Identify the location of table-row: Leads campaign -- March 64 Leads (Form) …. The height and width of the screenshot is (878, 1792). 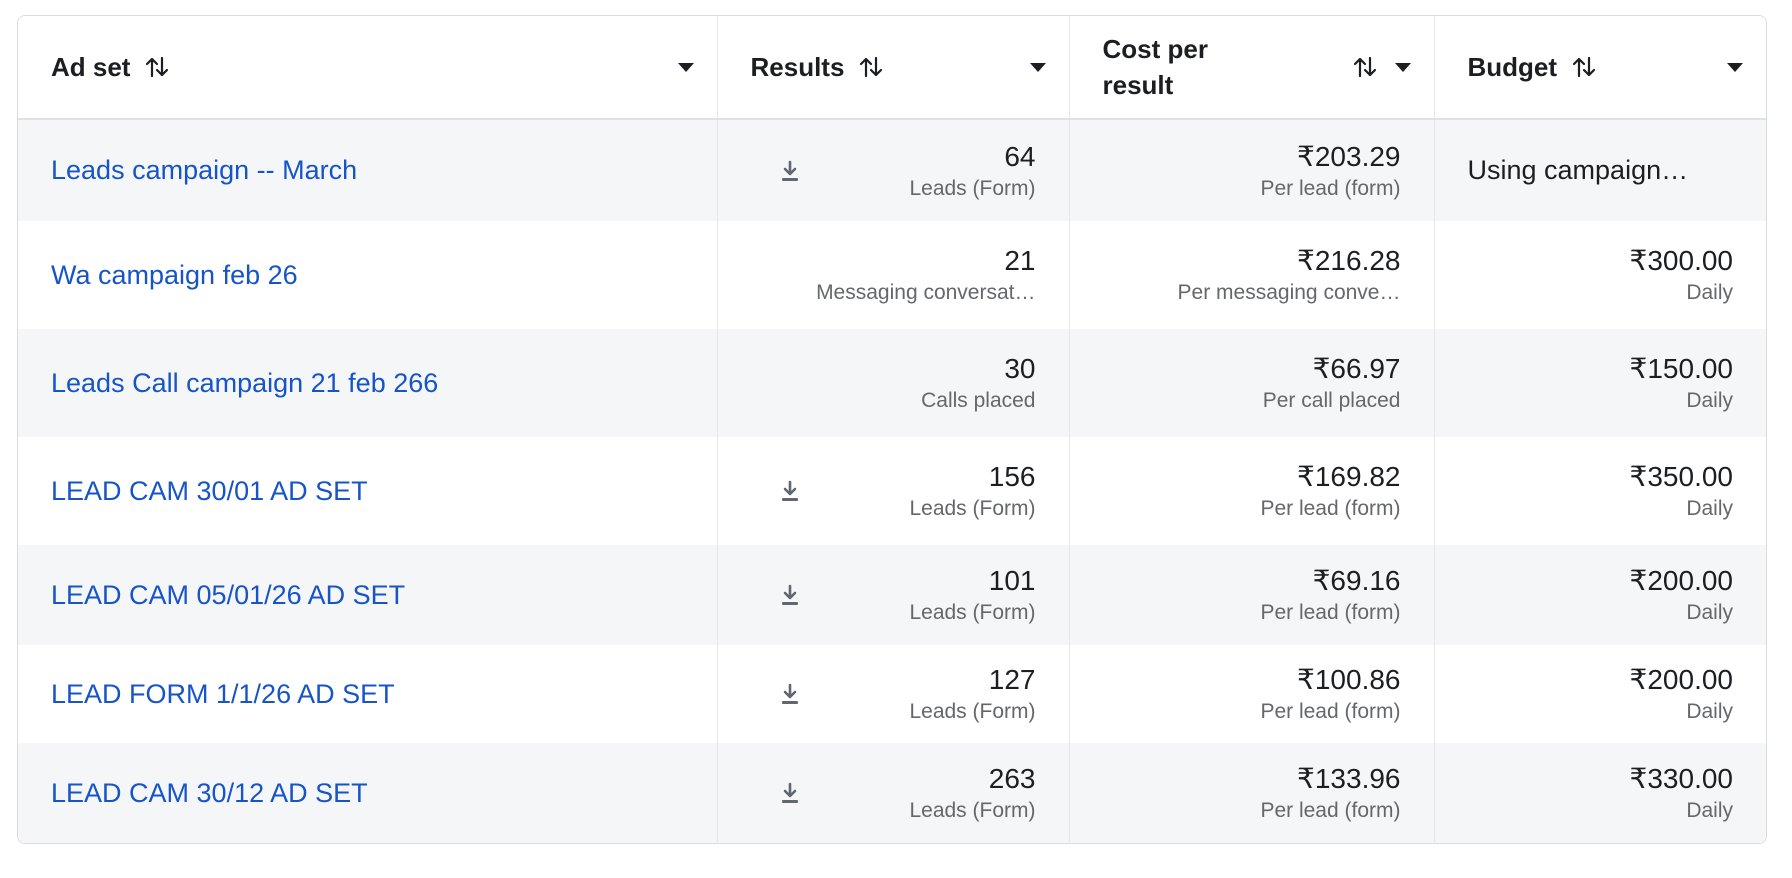
(892, 170).